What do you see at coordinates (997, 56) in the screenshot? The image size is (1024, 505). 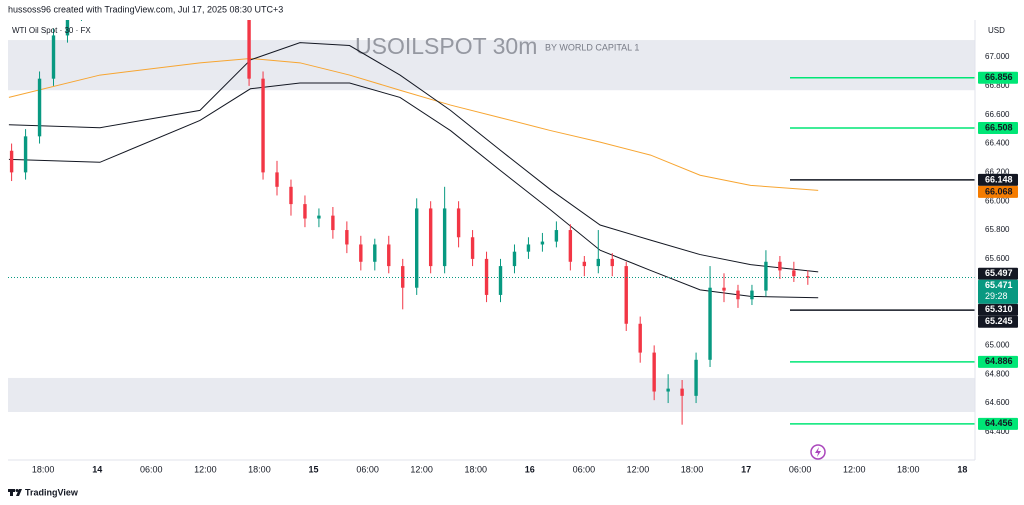 I see `y-tick-label: 67.000` at bounding box center [997, 56].